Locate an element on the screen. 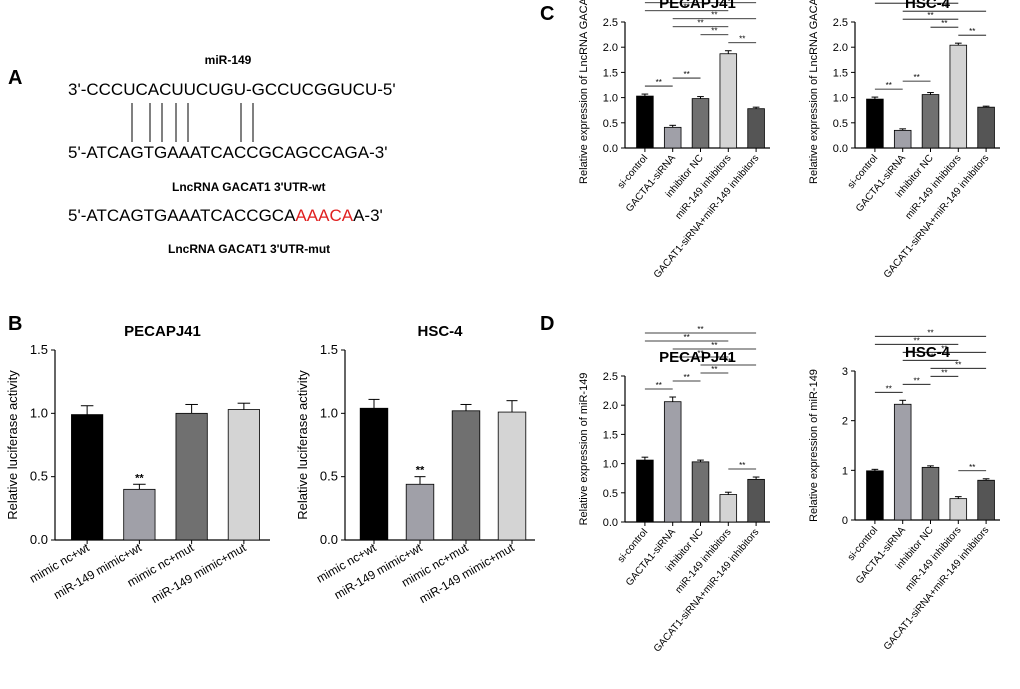 The height and width of the screenshot is (689, 1020). y-axis-label: Relative expression of LncRNA GACAT1 is located at coordinates (814, 92).